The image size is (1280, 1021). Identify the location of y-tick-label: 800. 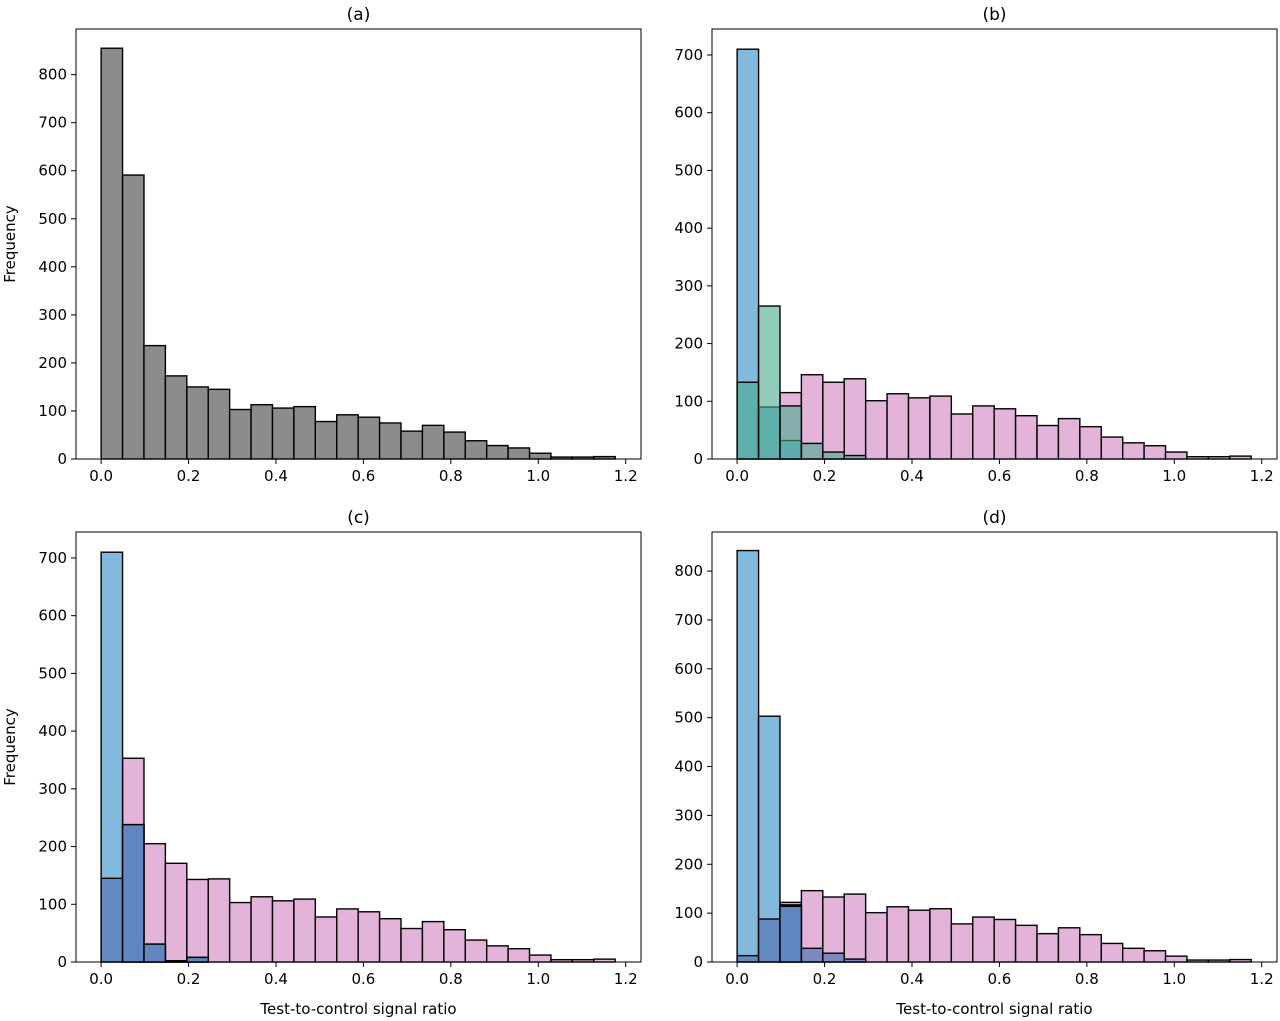
(688, 571).